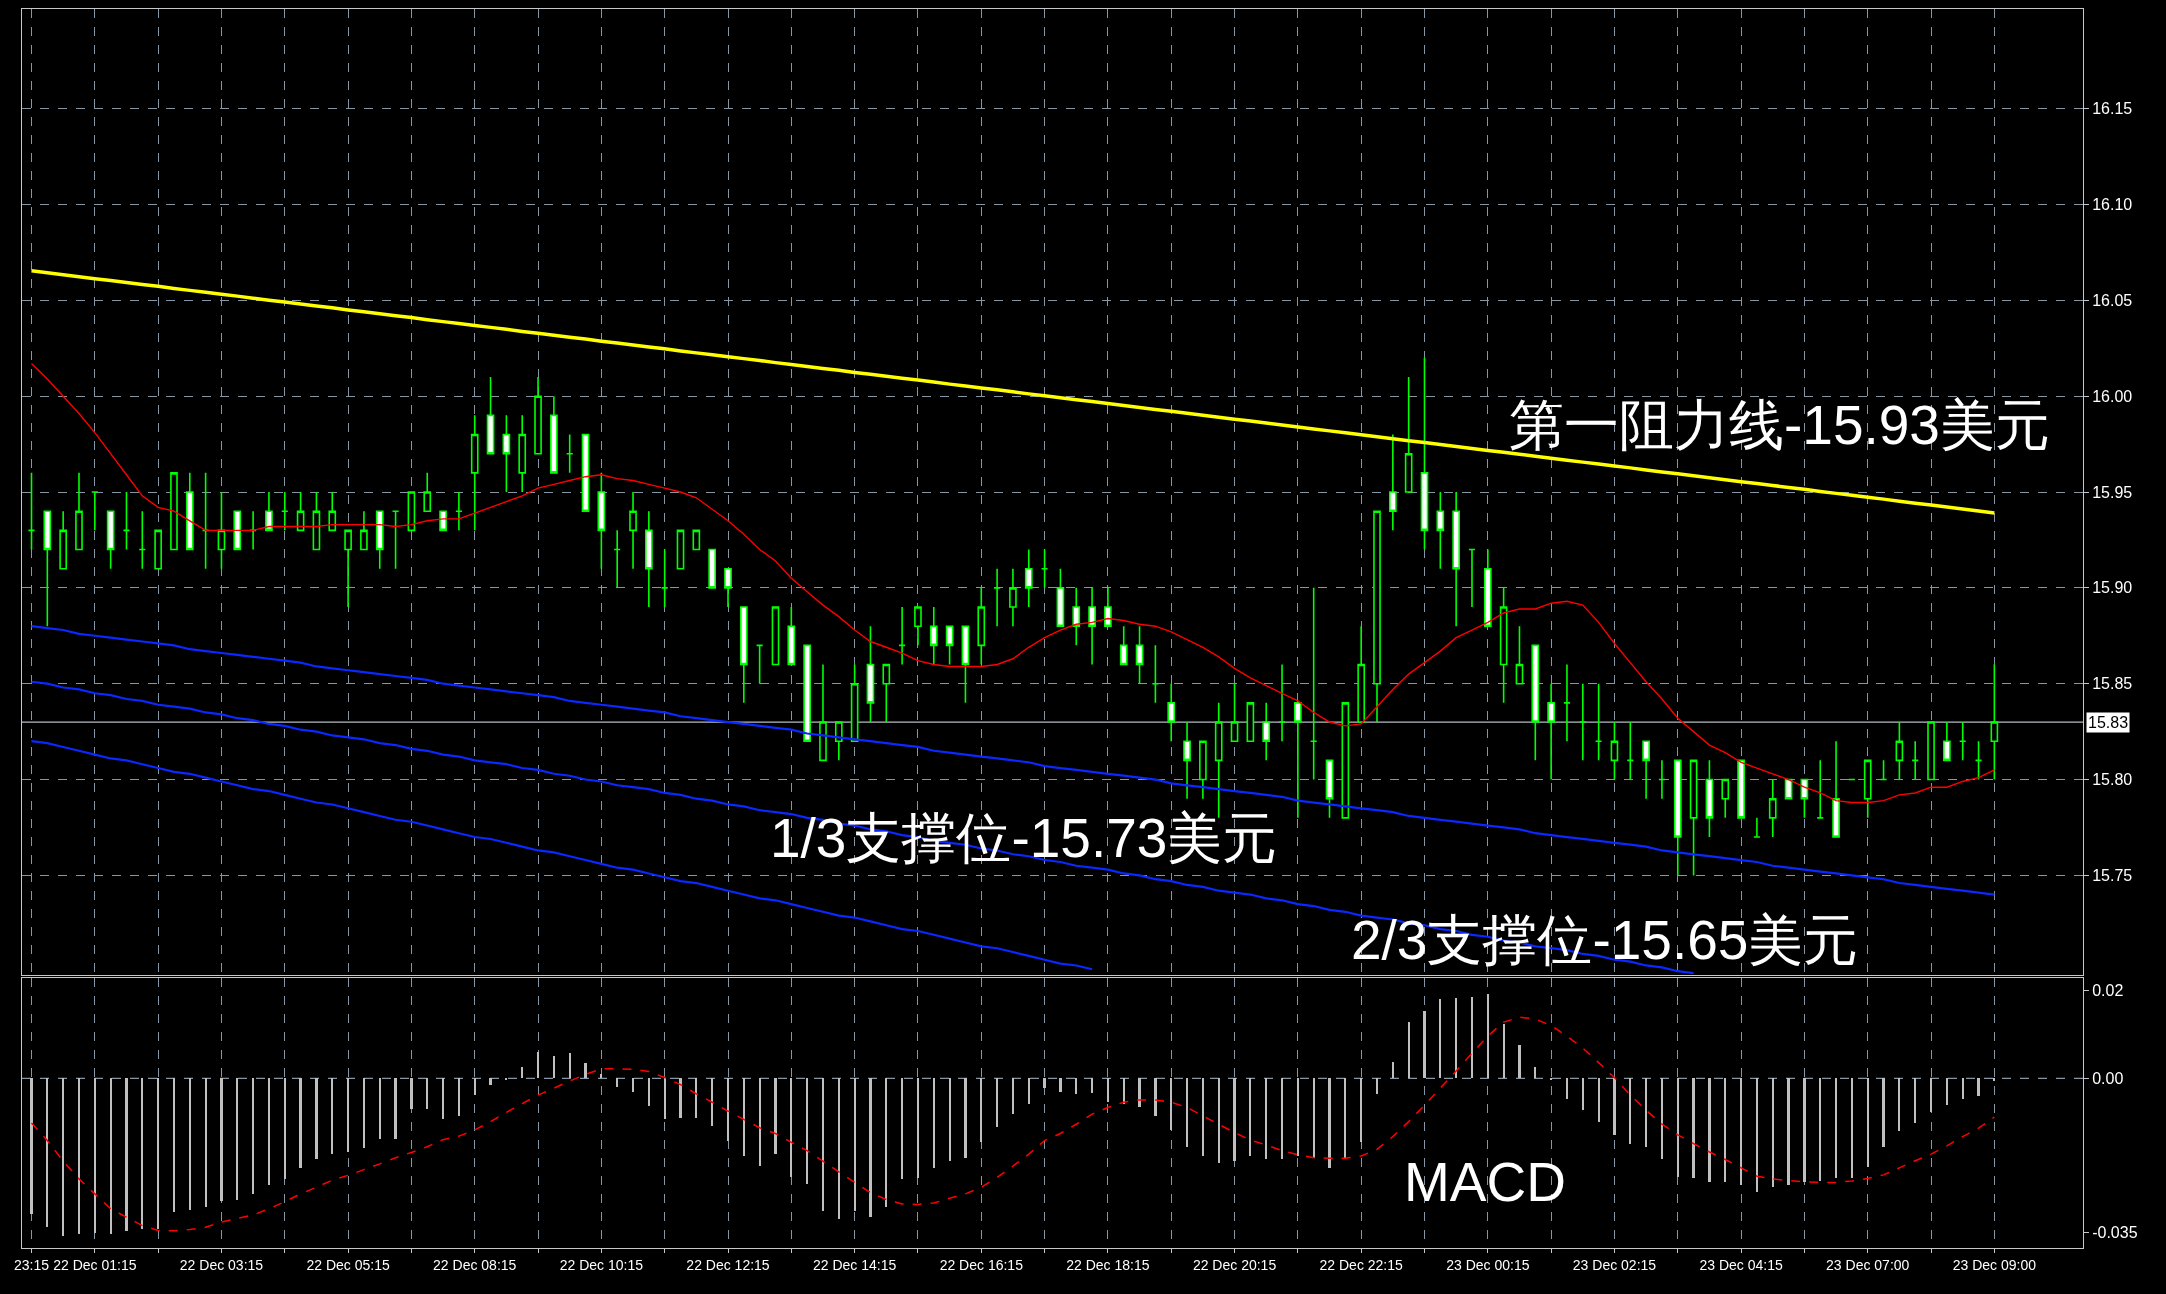  I want to click on x-tick-label: 22 Dec 10:15, so click(601, 1264).